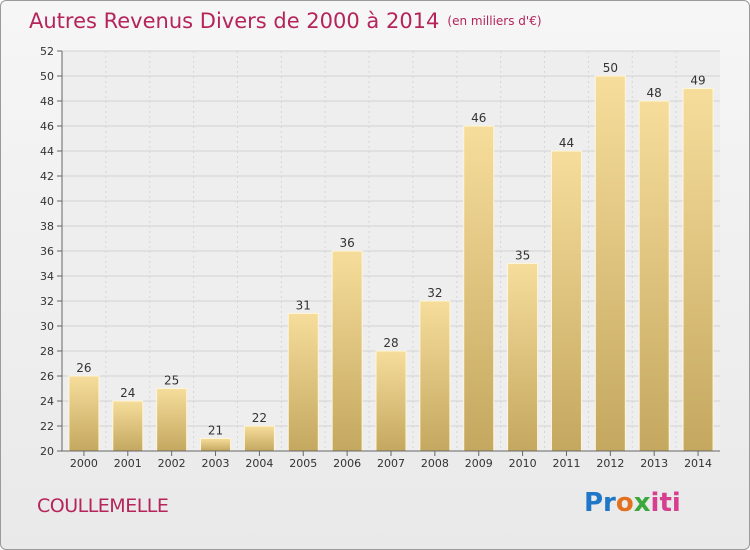  I want to click on value-label-2007: 28, so click(390, 343).